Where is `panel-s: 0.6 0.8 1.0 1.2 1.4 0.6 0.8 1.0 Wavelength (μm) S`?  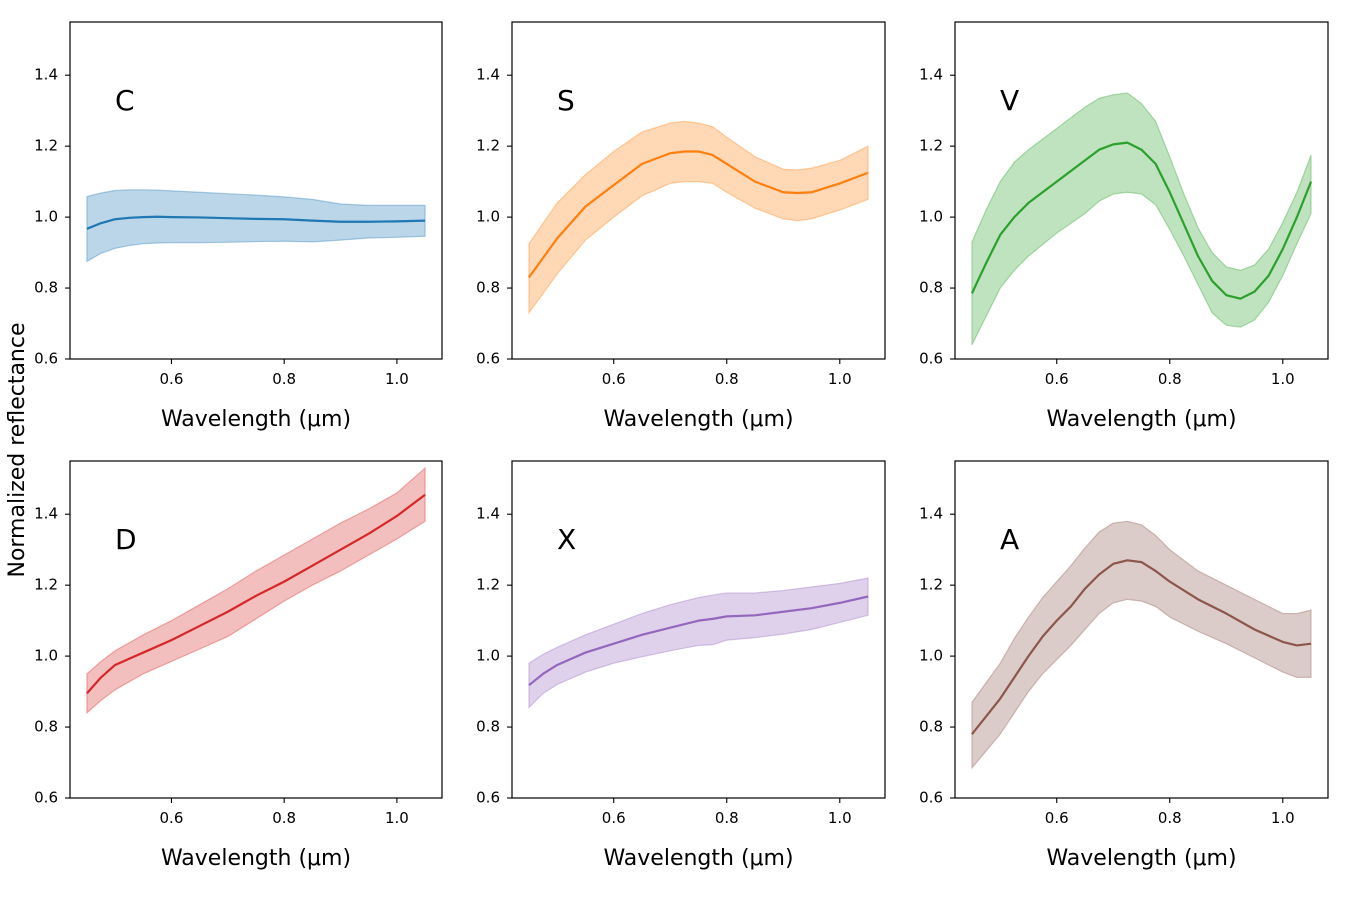 panel-s: 0.6 0.8 1.0 1.2 1.4 0.6 0.8 1.0 Wavelength (μm) S is located at coordinates (681, 226).